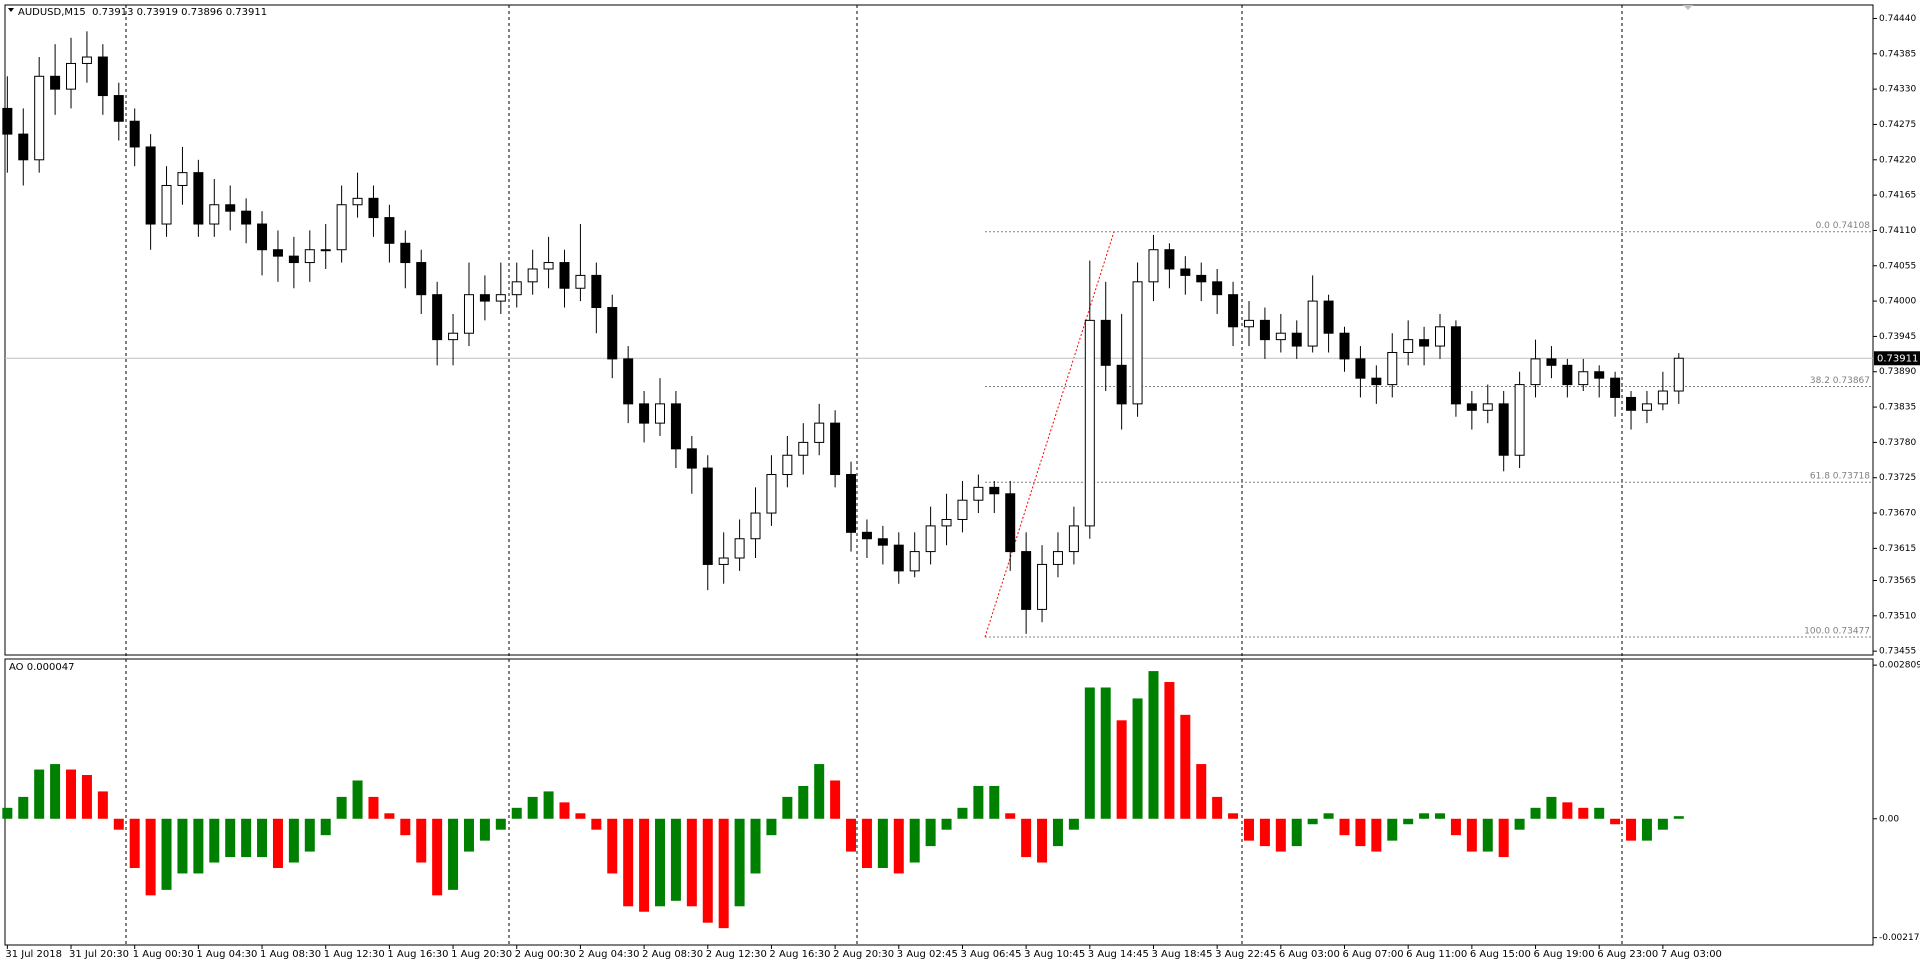 This screenshot has width=1920, height=967. I want to click on y-tick-label: 0.74055, so click(1897, 266).